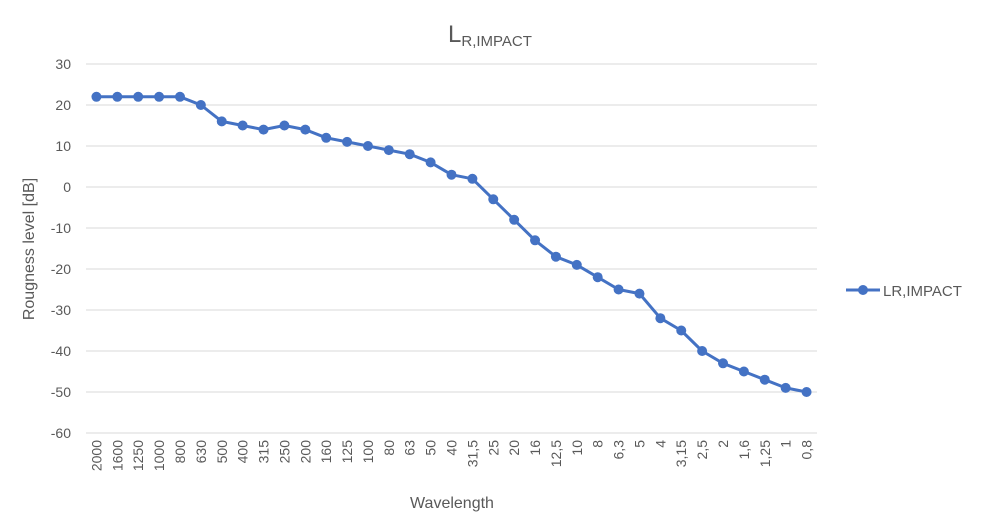 This screenshot has height=529, width=1000. What do you see at coordinates (807, 450) in the screenshot?
I see `x-tick-label: 0,8` at bounding box center [807, 450].